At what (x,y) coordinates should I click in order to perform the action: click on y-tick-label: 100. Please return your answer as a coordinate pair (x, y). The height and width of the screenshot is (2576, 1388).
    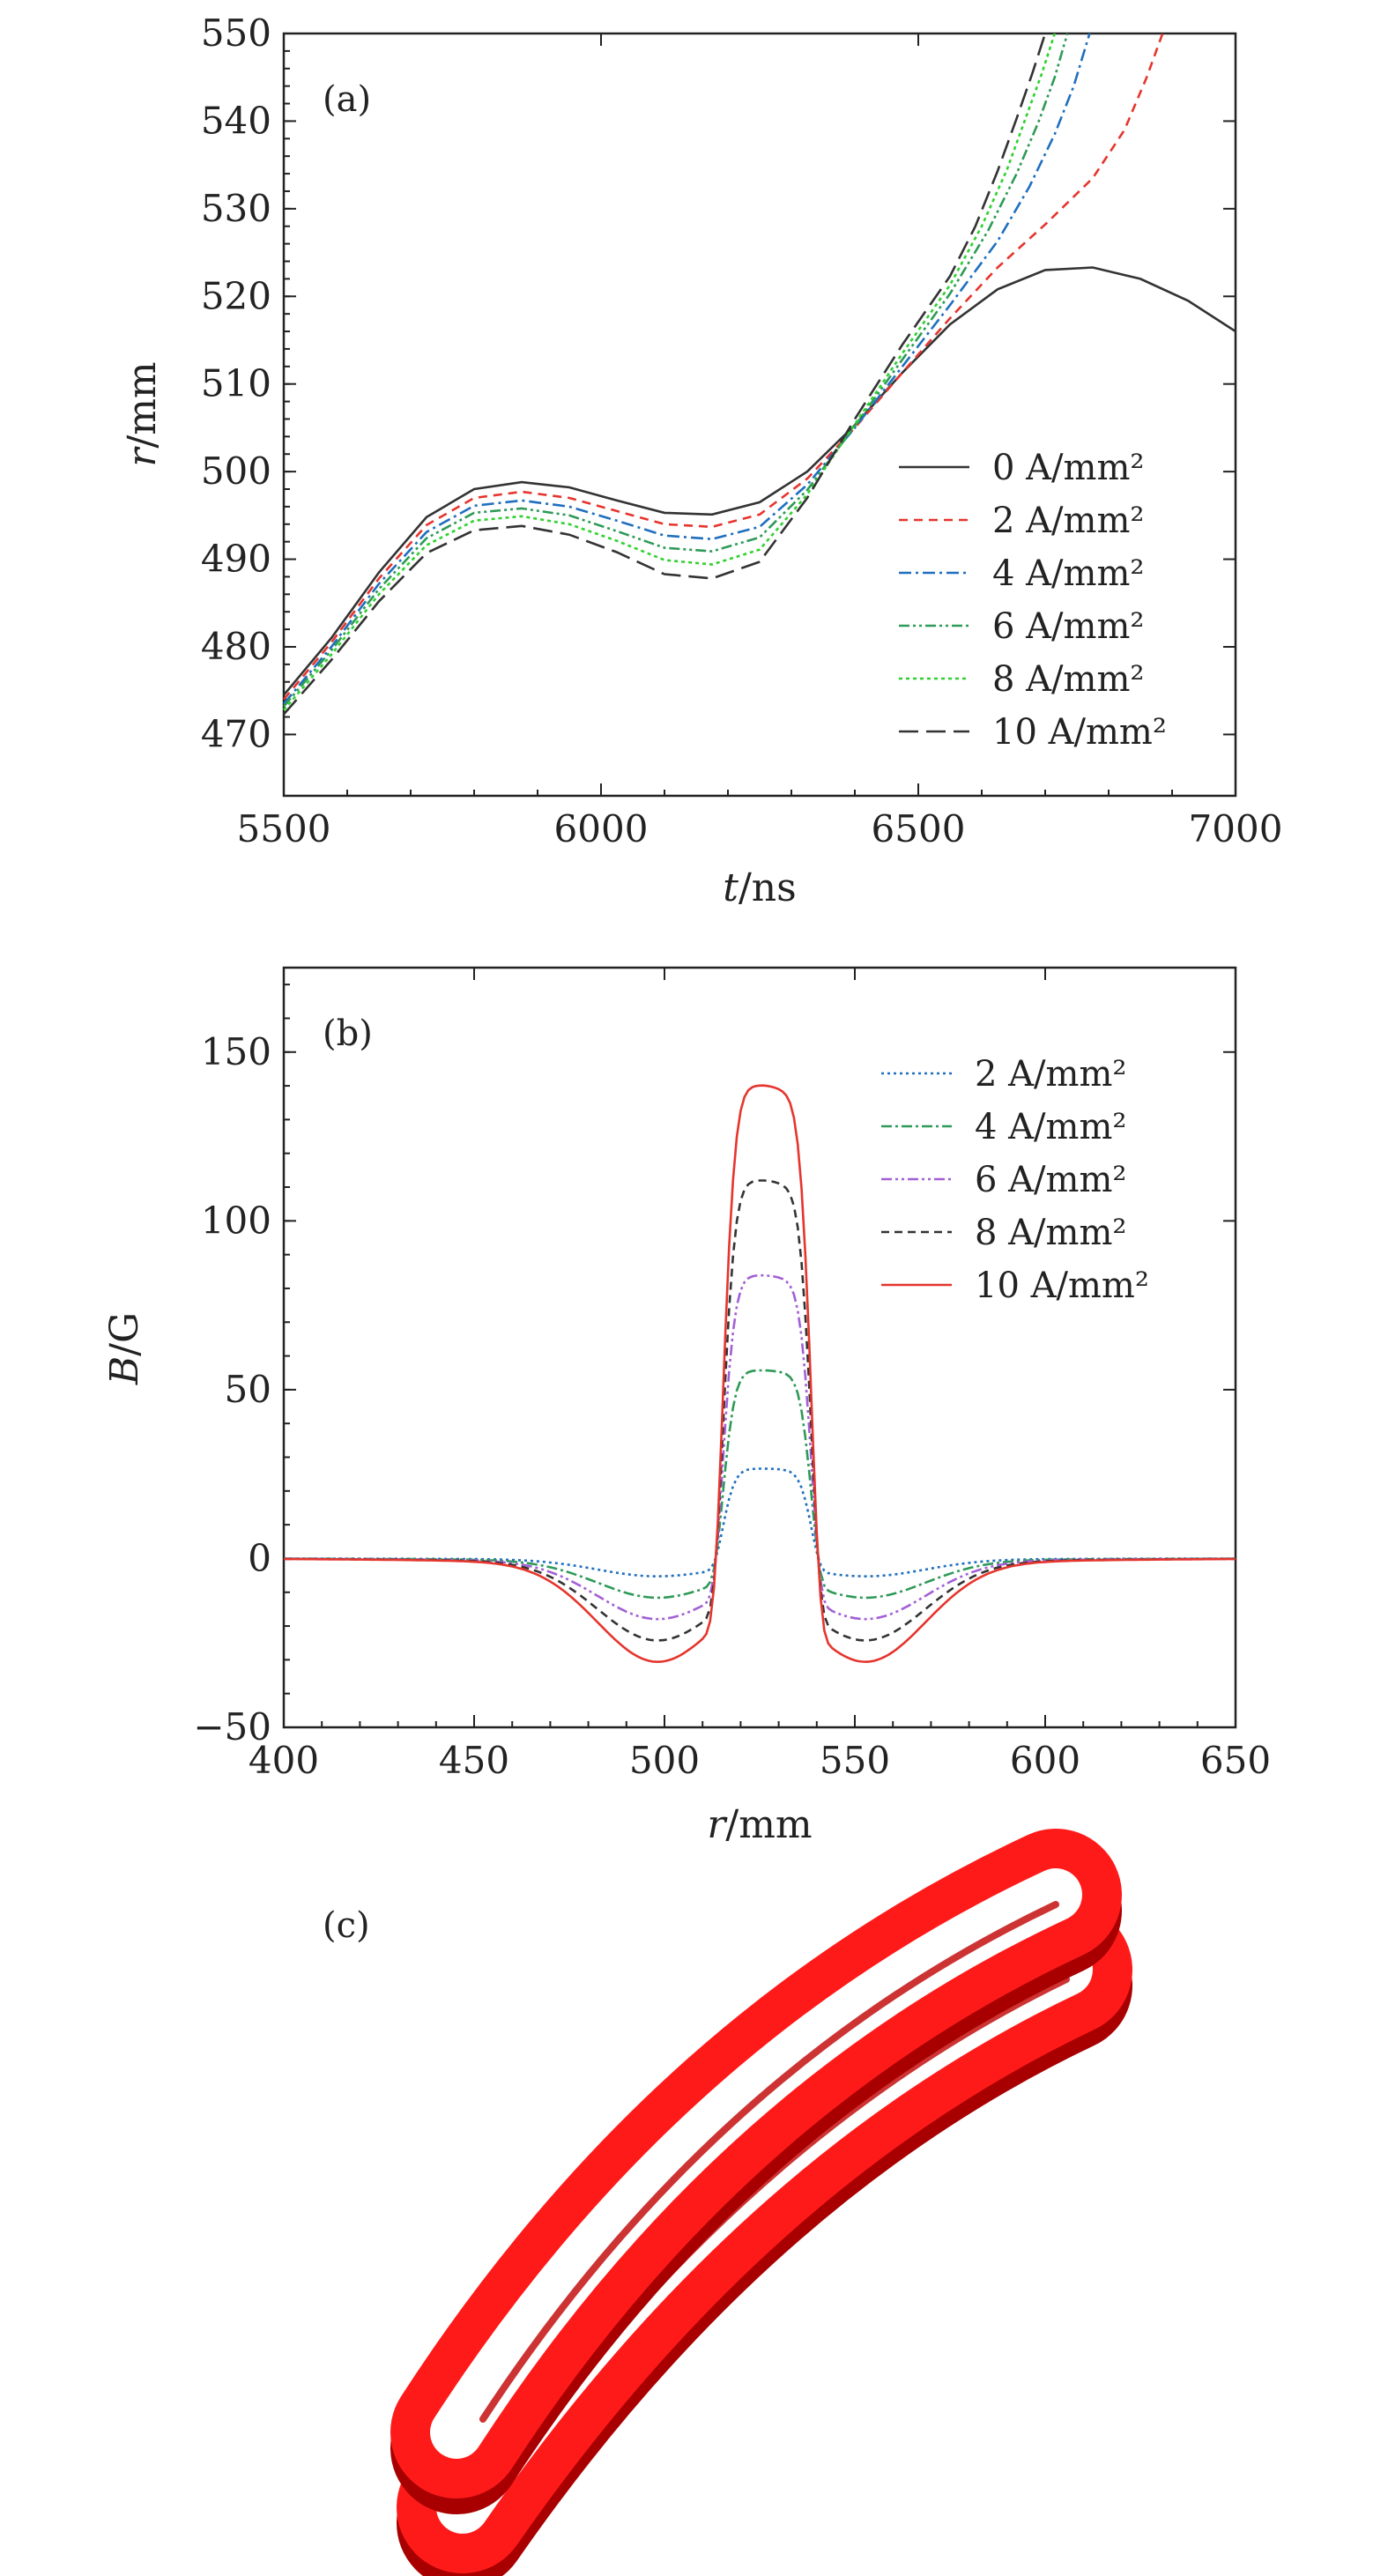
    Looking at the image, I should click on (236, 1220).